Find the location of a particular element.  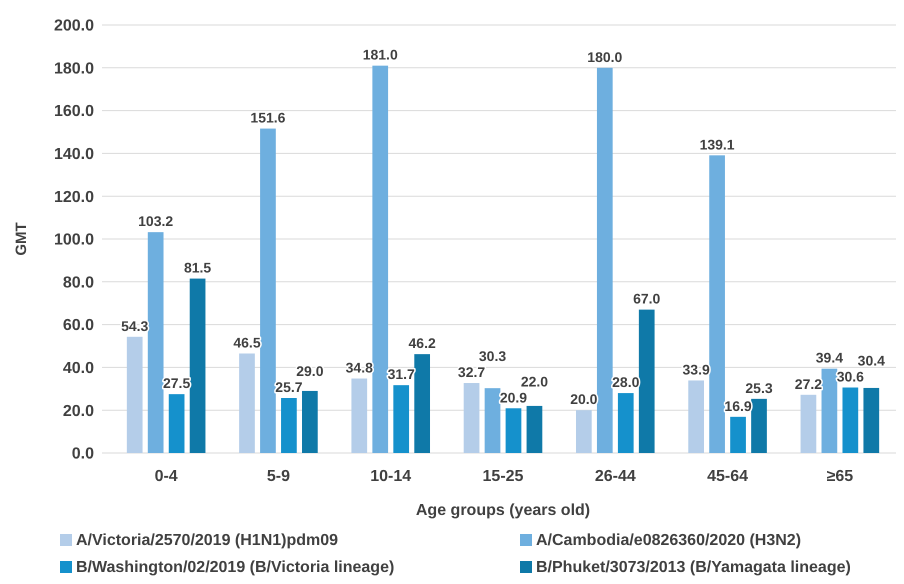

data-label: 33.9 is located at coordinates (696, 369).